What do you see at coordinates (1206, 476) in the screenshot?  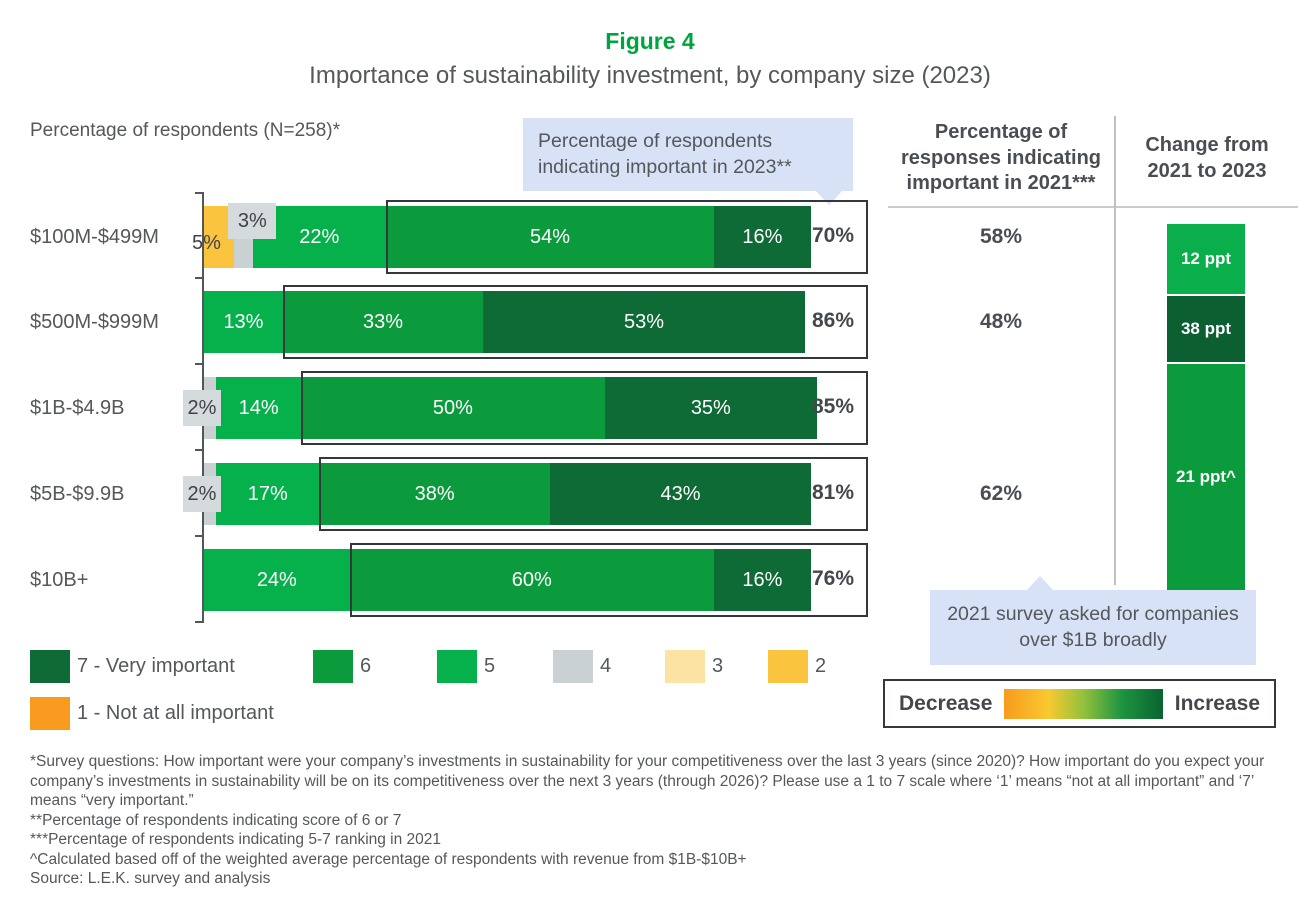 I see `change-bar-segment: 21 ppt^` at bounding box center [1206, 476].